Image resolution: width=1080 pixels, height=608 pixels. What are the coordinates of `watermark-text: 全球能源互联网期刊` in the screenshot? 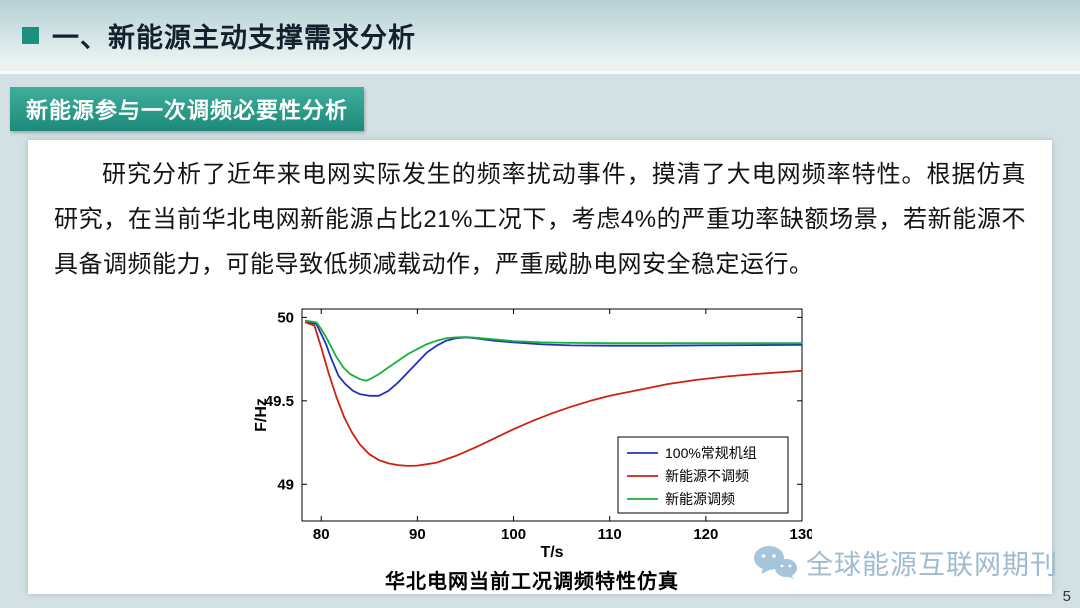 It's located at (932, 565).